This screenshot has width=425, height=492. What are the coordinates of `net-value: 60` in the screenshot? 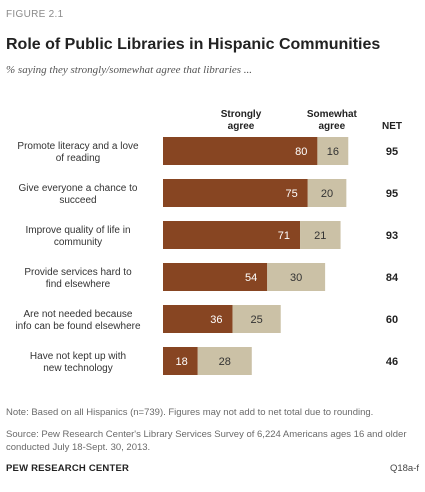 It's located at (392, 320).